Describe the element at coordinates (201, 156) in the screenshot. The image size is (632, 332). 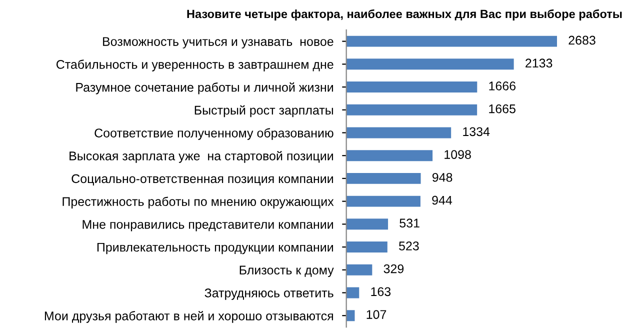
I see `y-tick-label: Высокая зарплата уже на стартовой позиции` at that location.